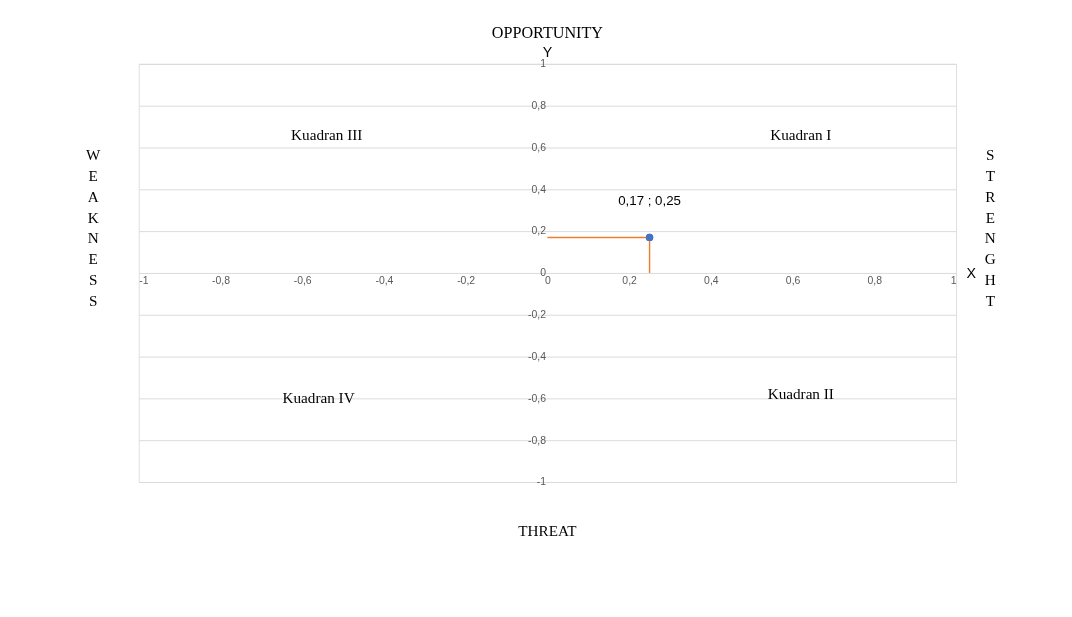 The height and width of the screenshot is (617, 1072). Describe the element at coordinates (539, 189) in the screenshot. I see `y-tick-label: 0,4` at that location.